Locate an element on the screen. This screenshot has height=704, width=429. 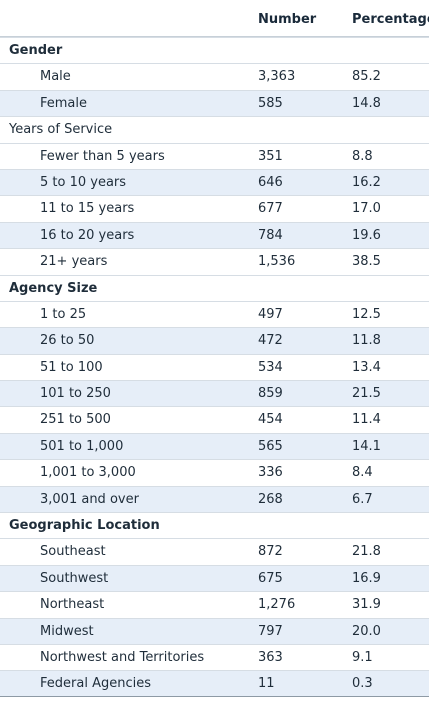
percentage-cell: 6.7 is located at coordinates (362, 499).